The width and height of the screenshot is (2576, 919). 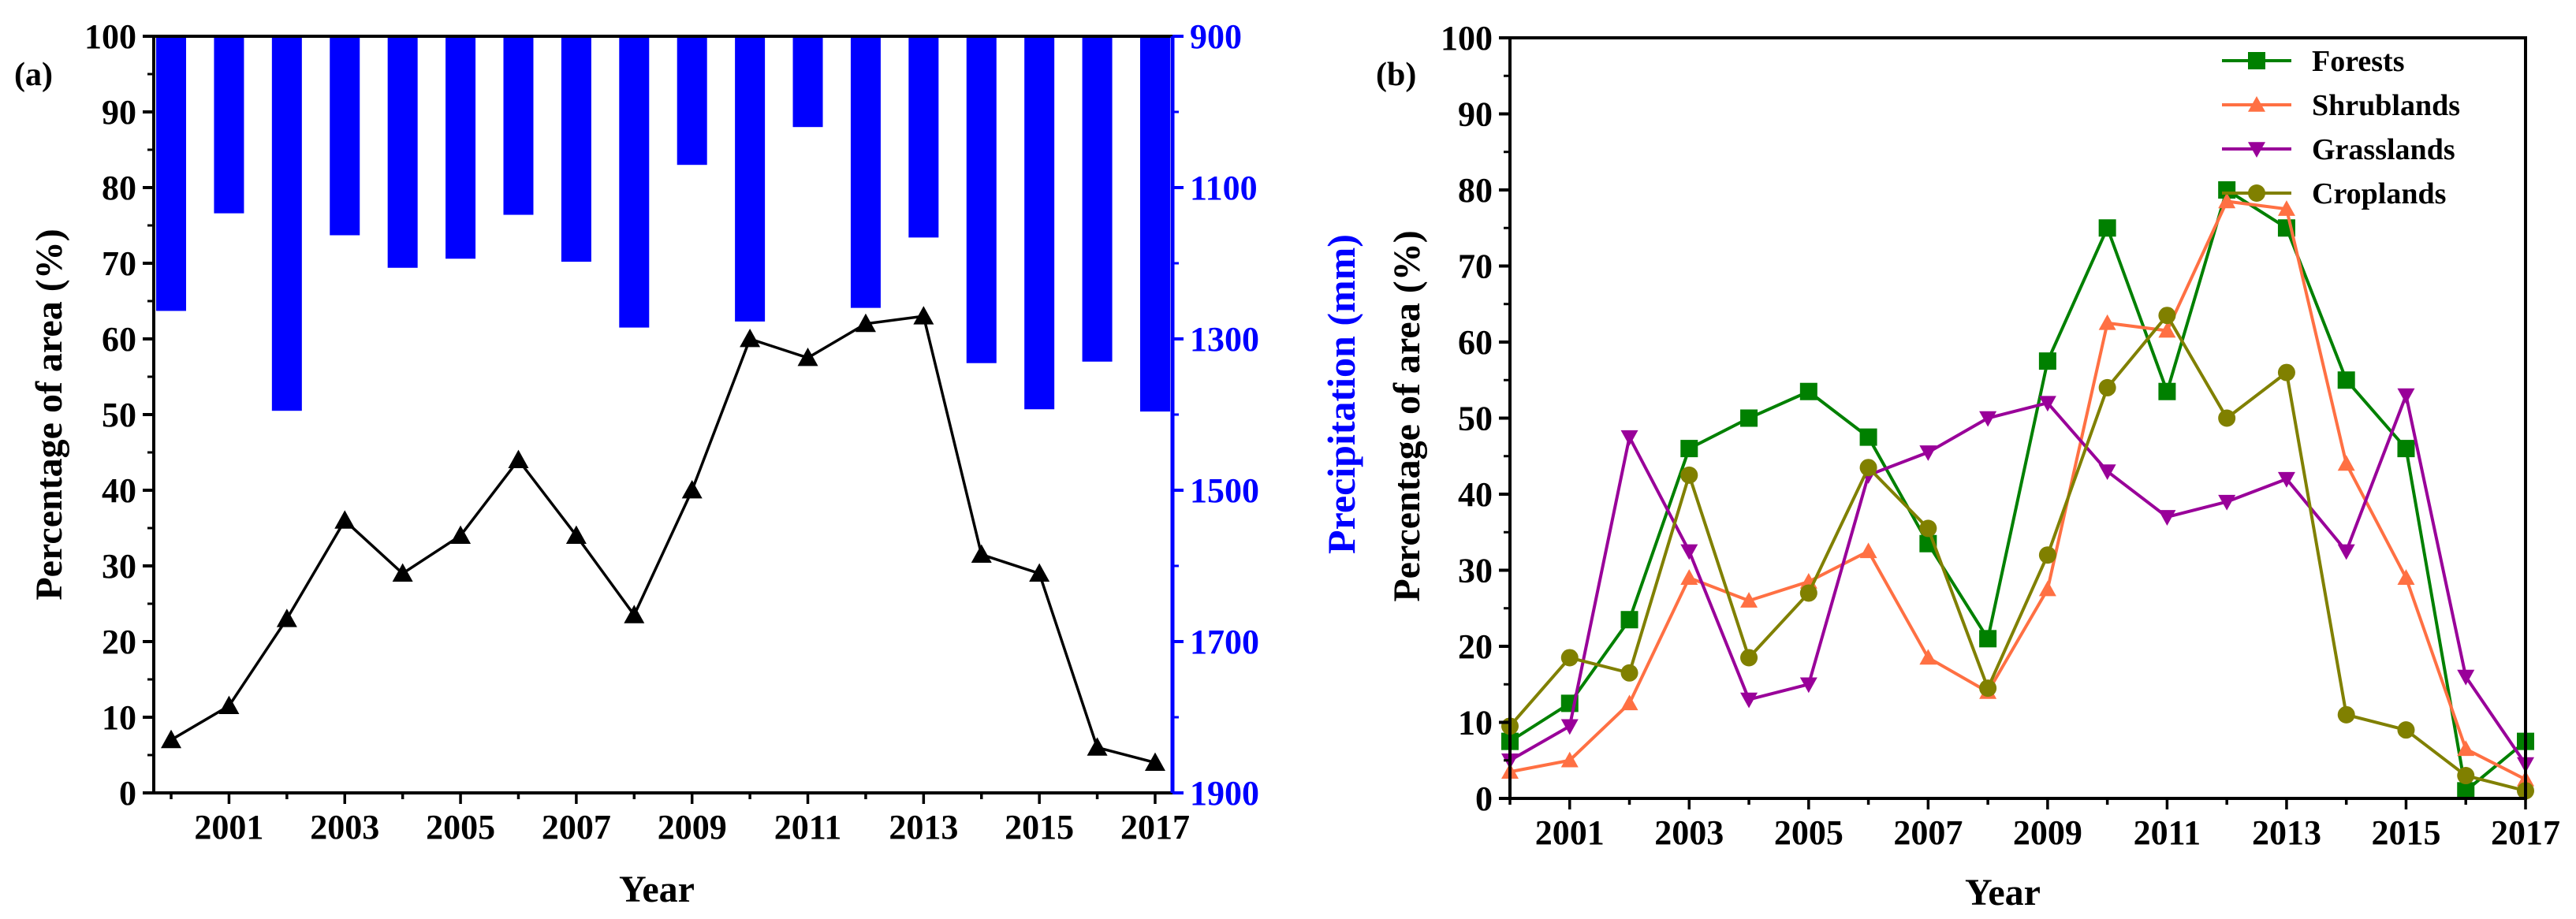 I want to click on legend-grasslands-marker, so click(x=2256, y=150).